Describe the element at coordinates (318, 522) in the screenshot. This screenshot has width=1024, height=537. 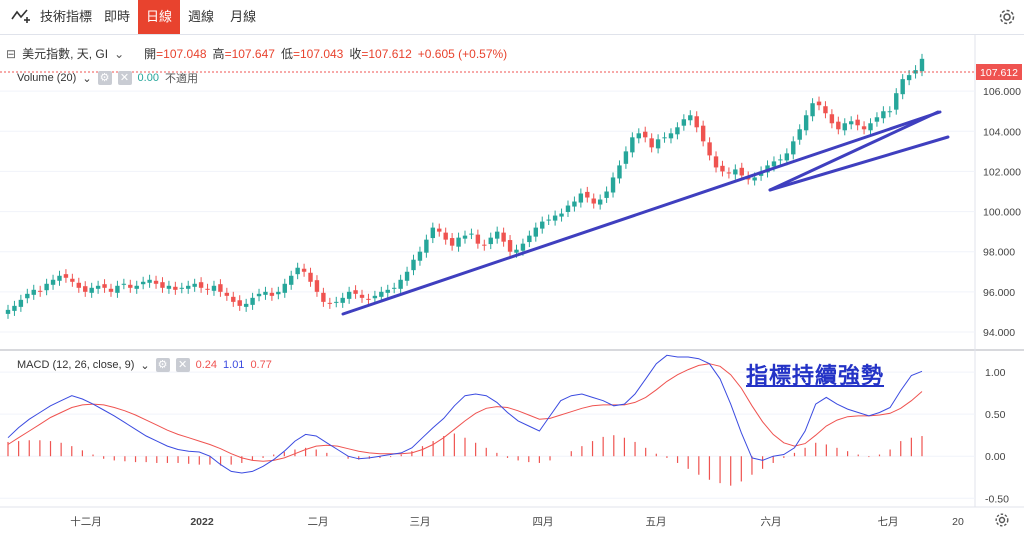
I see `time-tick-label: 二月` at that location.